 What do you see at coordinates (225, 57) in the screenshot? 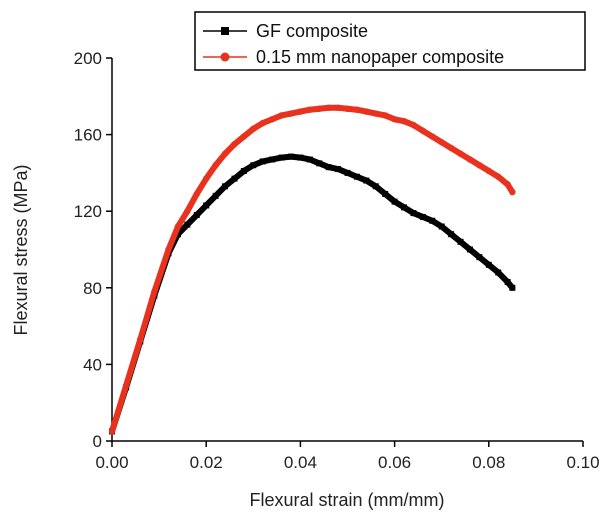
I see `legend-marker-nanopaper` at bounding box center [225, 57].